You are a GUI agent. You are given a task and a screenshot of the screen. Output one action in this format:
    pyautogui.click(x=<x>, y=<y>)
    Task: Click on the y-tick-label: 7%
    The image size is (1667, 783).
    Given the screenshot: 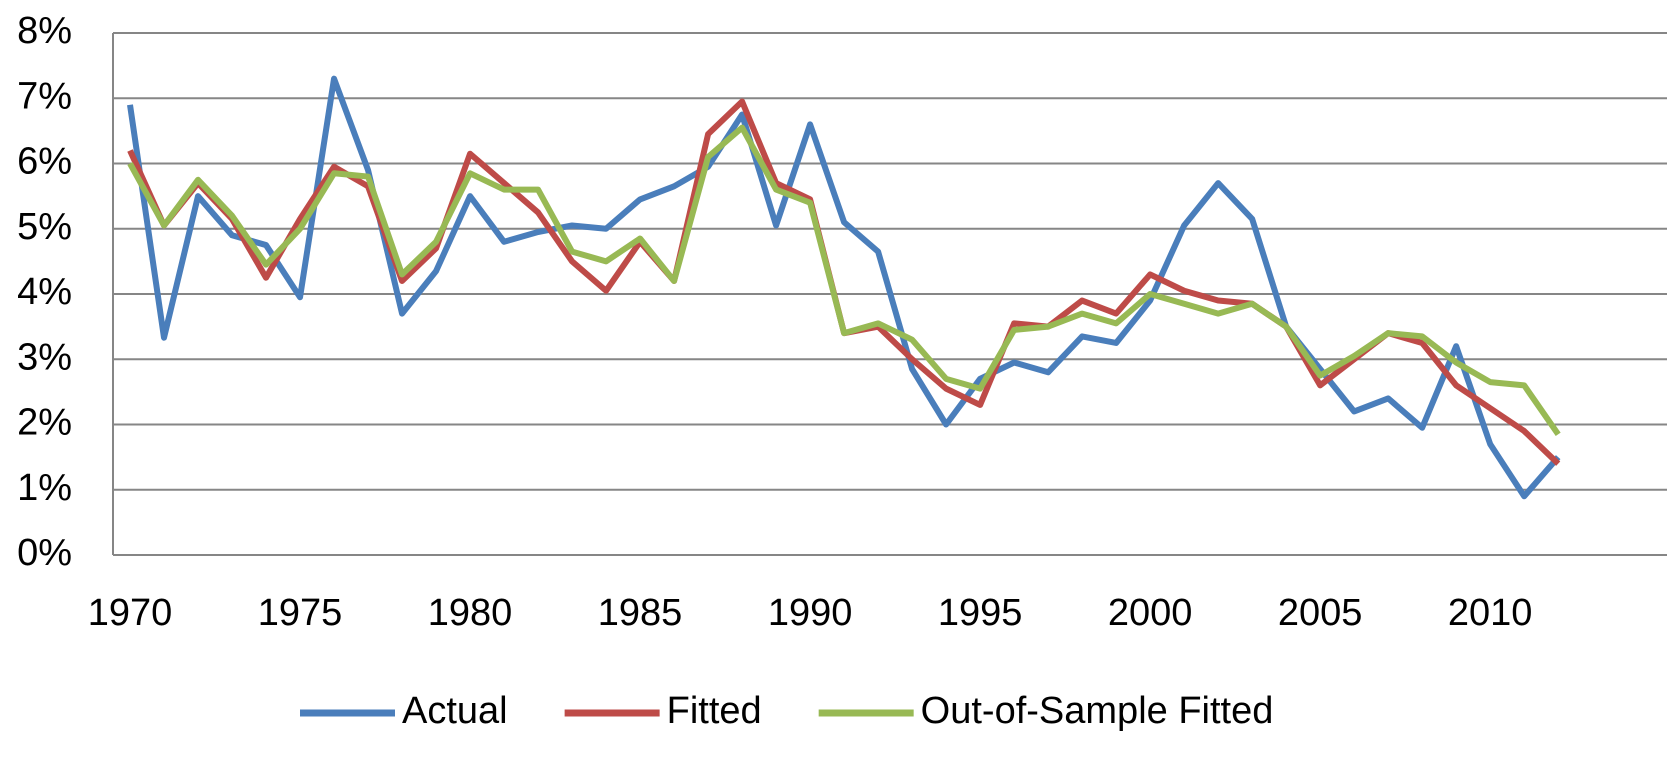 What is the action you would take?
    pyautogui.click(x=44, y=96)
    